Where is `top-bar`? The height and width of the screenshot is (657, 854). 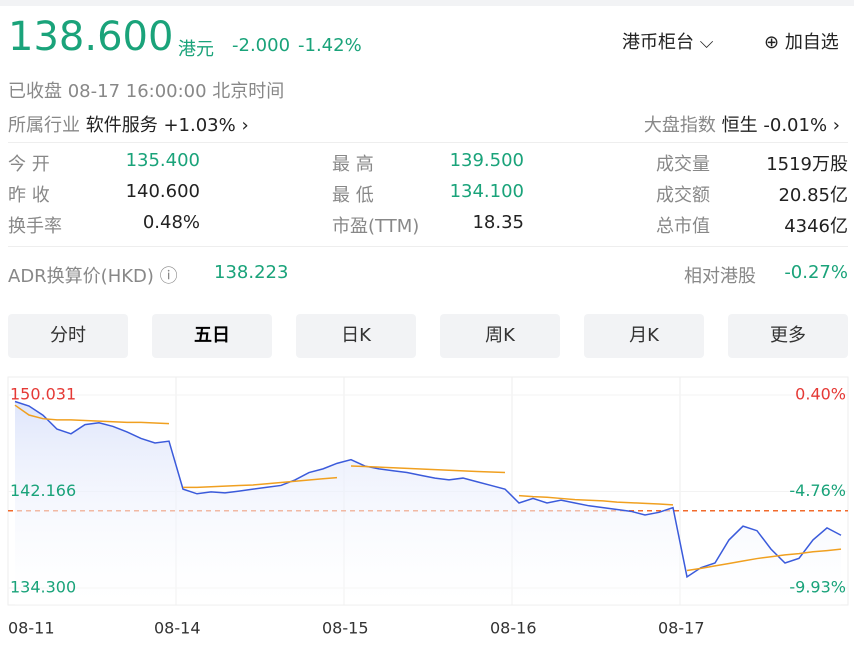 top-bar is located at coordinates (427, 3).